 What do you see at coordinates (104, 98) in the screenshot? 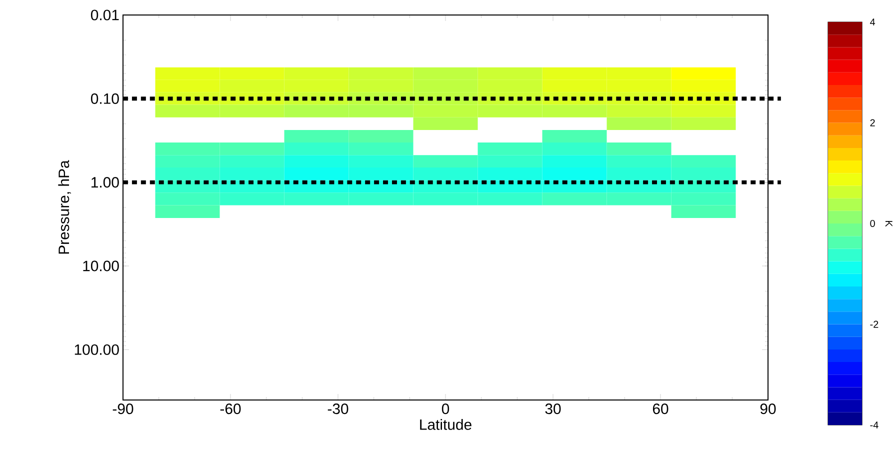
I see `y-tick-label: 0.10` at bounding box center [104, 98].